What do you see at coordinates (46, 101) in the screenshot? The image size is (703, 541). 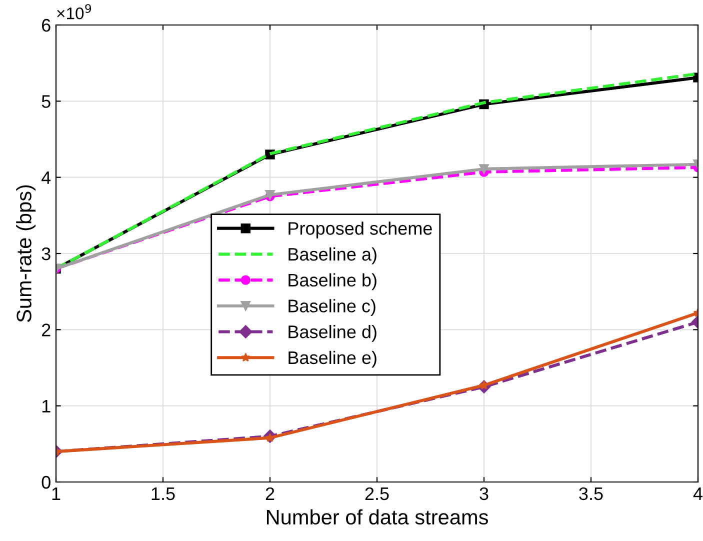 I see `y-tick-label: 5` at bounding box center [46, 101].